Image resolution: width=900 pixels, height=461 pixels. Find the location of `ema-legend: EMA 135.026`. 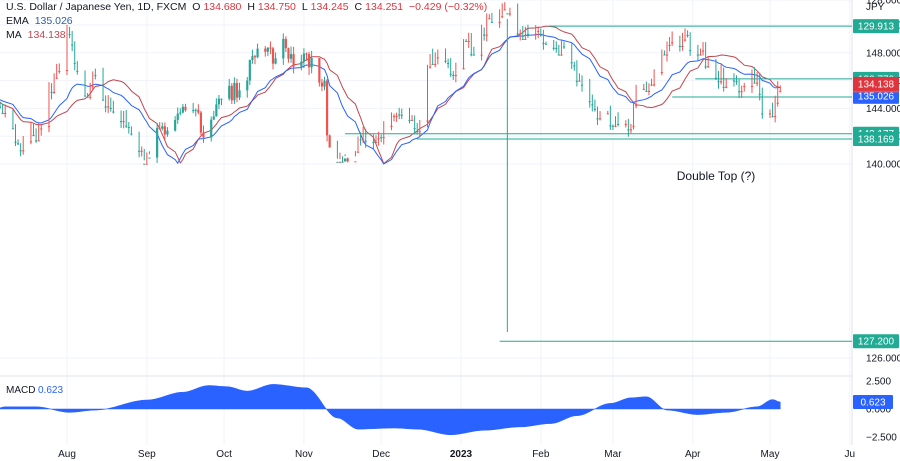

ema-legend: EMA 135.026 is located at coordinates (41, 21).